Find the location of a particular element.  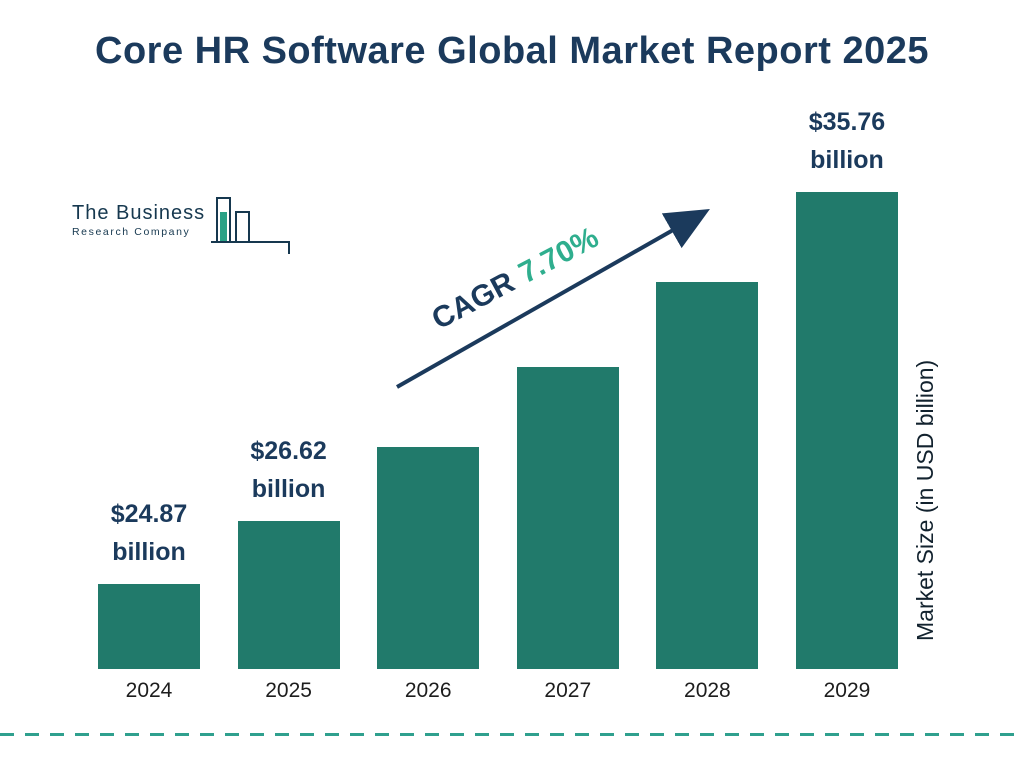

bar-value-amount: $26.62 is located at coordinates (288, 450).